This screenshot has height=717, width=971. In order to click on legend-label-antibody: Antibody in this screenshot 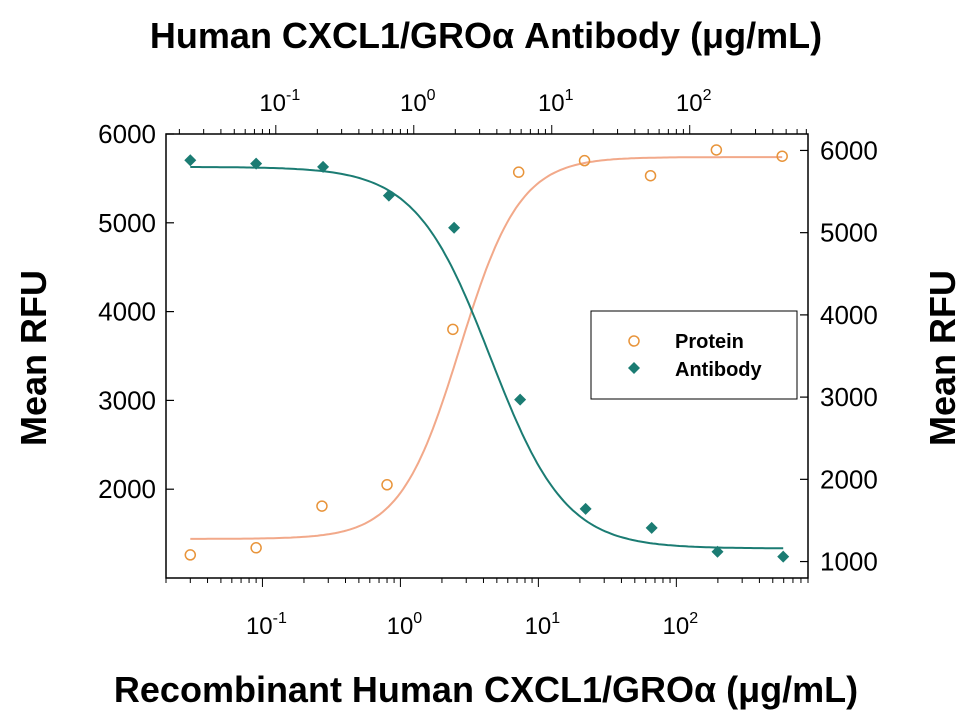, I will do `click(719, 370)`.